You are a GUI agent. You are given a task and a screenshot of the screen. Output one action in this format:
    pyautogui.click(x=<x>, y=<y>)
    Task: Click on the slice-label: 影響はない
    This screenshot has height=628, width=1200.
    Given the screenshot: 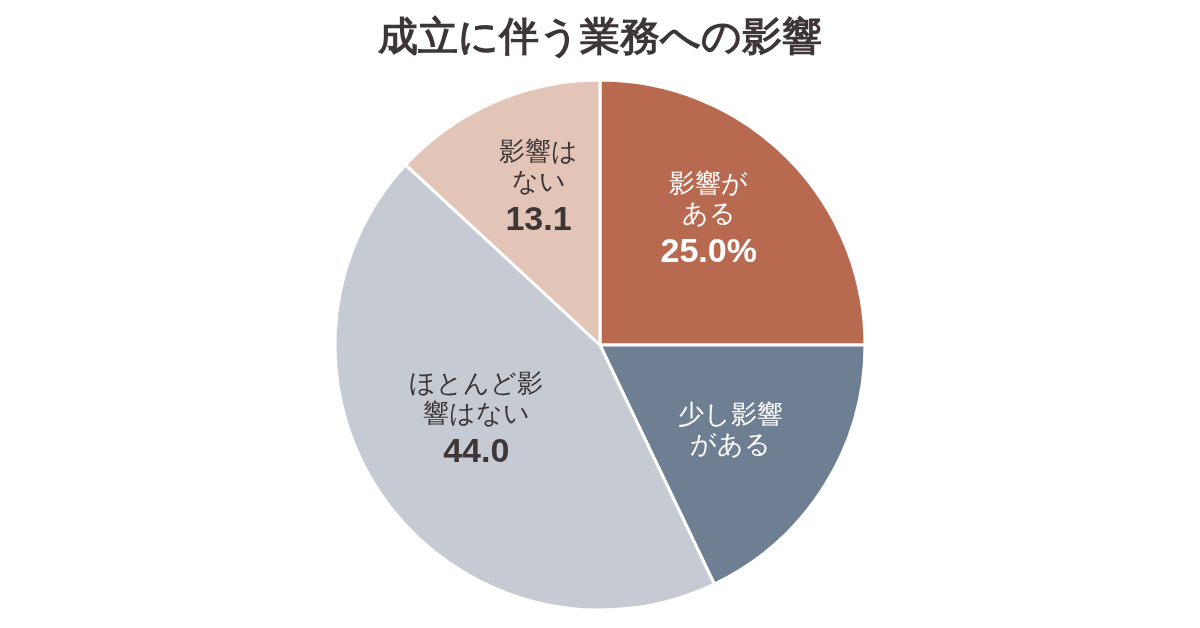 What is the action you would take?
    pyautogui.click(x=539, y=166)
    